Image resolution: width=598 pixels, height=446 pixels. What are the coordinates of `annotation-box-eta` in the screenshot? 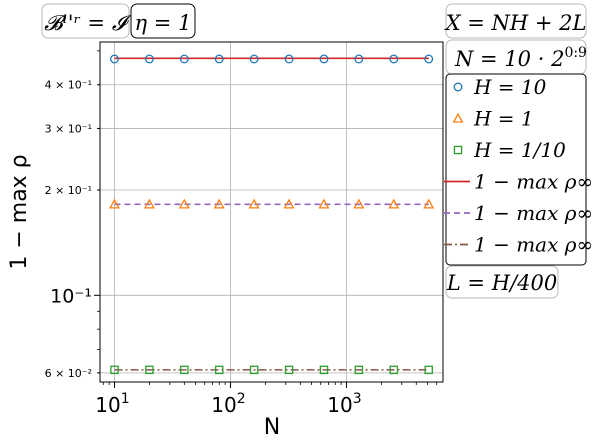 It's located at (163, 21).